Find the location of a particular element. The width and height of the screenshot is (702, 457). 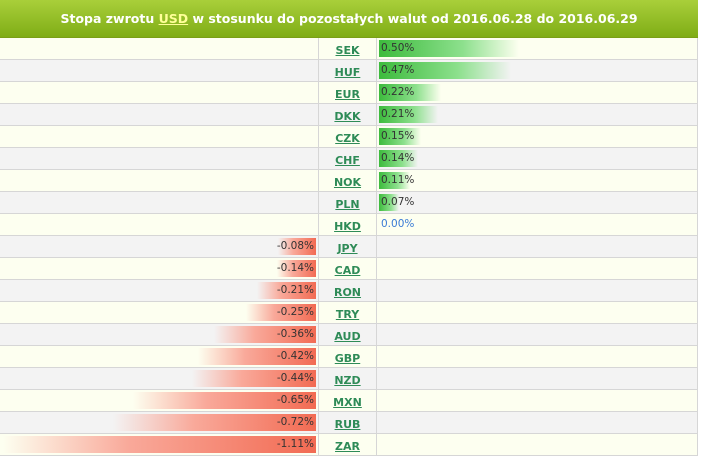

table-row: -0.21% RON is located at coordinates (349, 291).